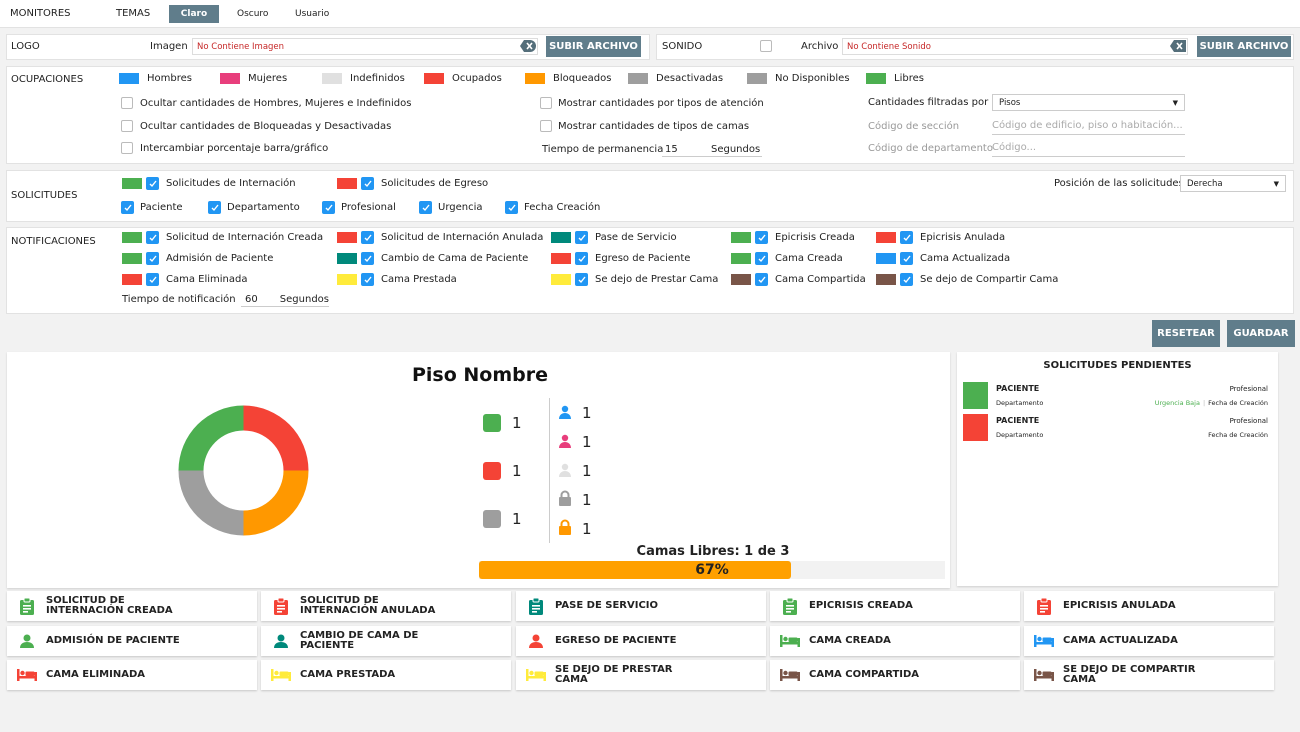  Describe the element at coordinates (440, 237) in the screenshot. I see `notificacion-option: Solicitud de Internación Anulada` at that location.